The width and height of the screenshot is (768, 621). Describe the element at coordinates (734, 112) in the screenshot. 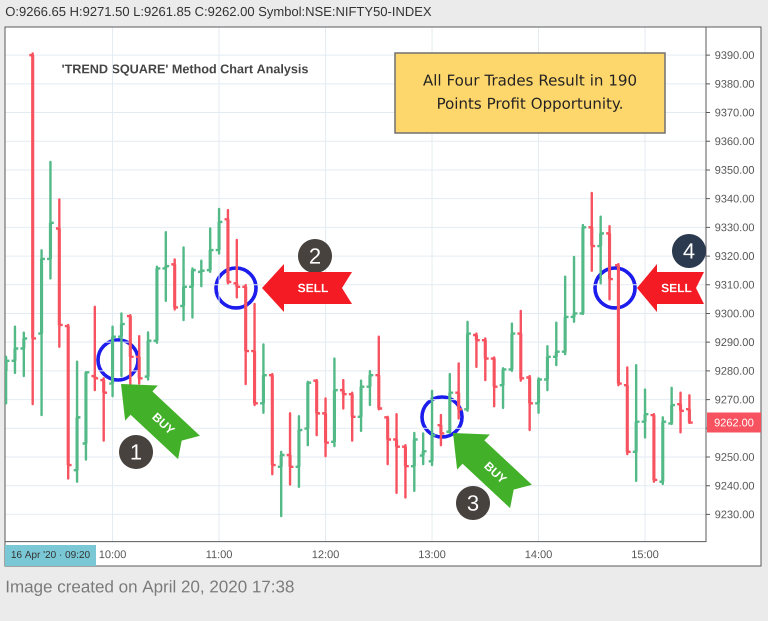

I see `y-tick-label: 9370.00` at that location.